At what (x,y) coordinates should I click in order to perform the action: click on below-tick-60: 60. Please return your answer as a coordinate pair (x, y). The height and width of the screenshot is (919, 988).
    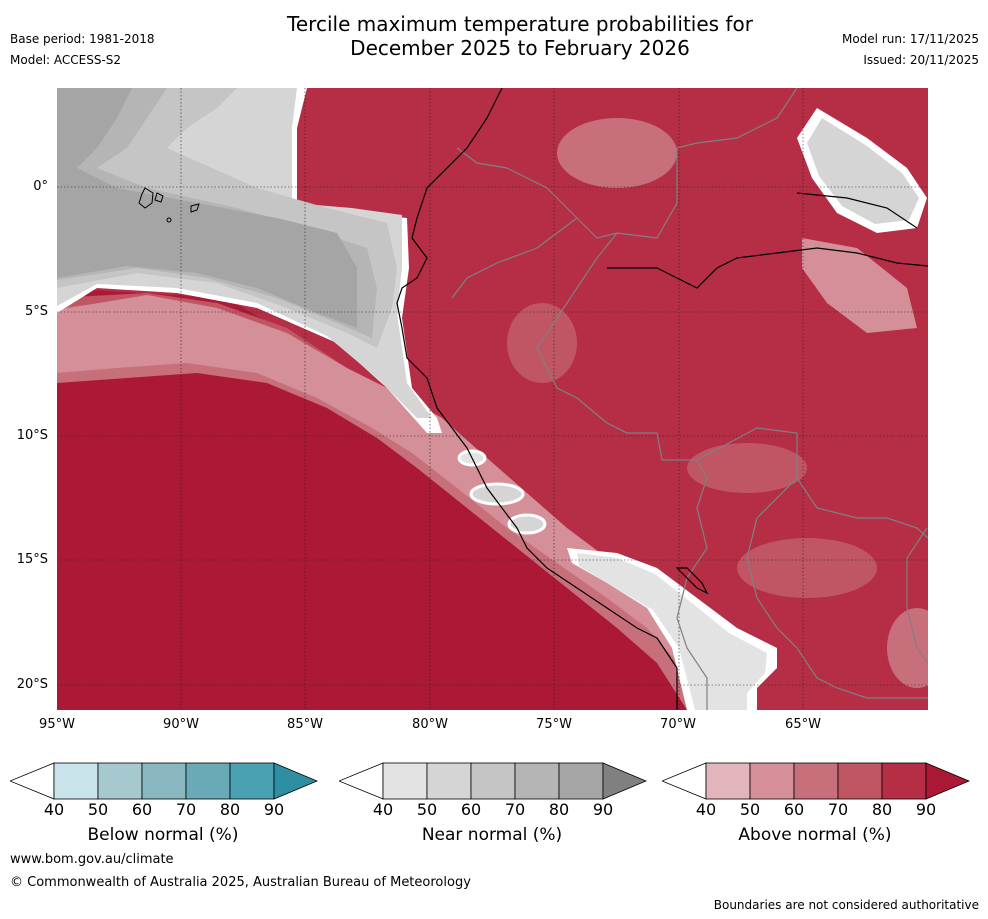
    Looking at the image, I should click on (142, 809).